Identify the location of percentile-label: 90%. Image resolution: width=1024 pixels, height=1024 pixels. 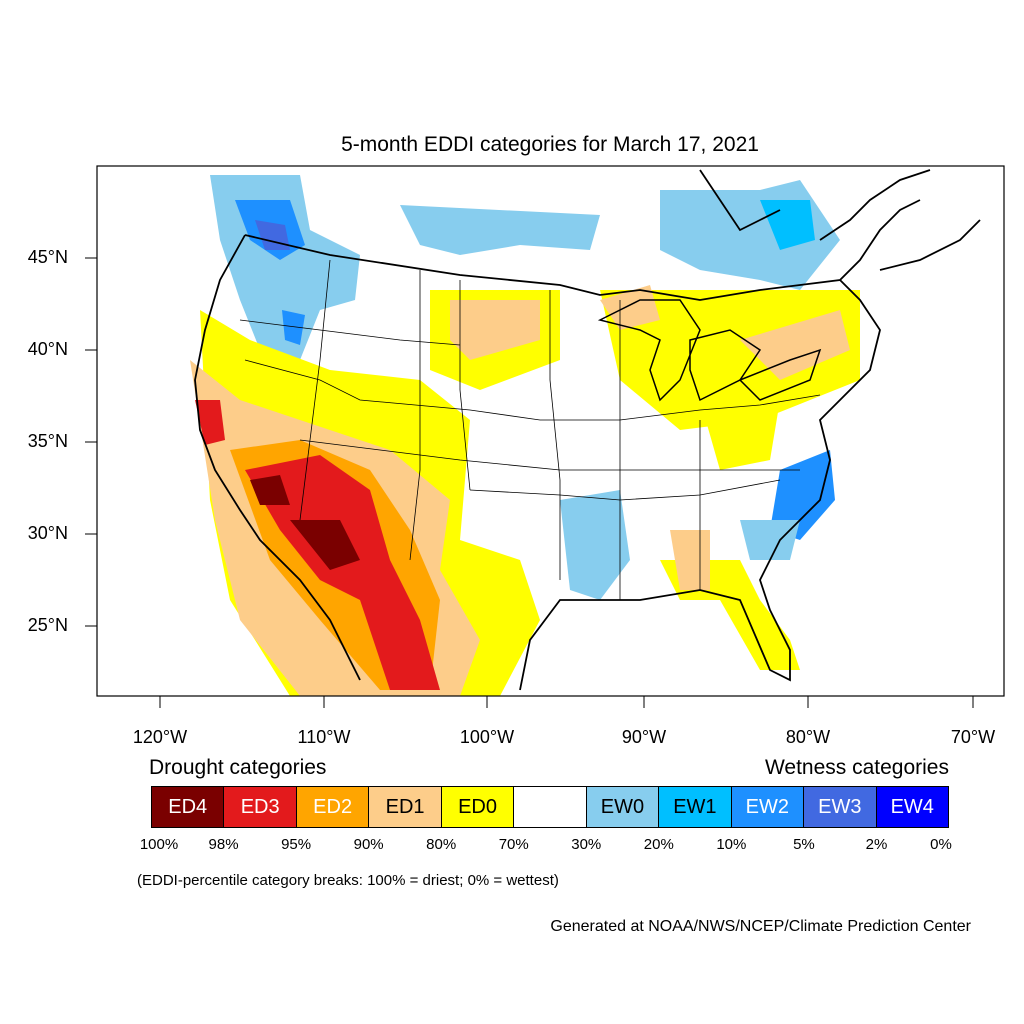
(368, 844).